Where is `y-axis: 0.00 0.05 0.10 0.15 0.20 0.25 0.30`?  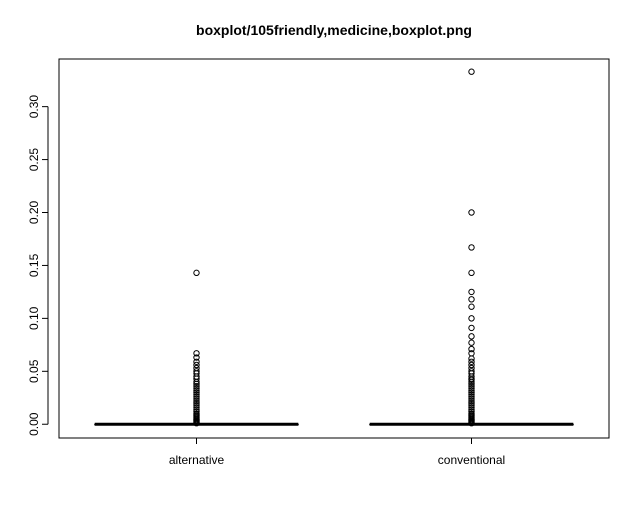
y-axis: 0.00 0.05 0.10 0.15 0.20 0.25 0.30 is located at coordinates (38, 265).